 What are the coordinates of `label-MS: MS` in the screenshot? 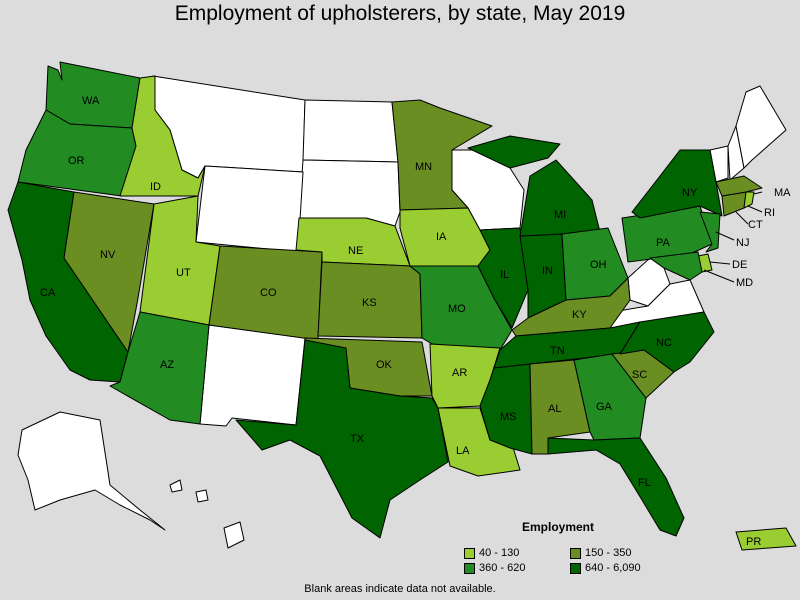 It's located at (508, 417).